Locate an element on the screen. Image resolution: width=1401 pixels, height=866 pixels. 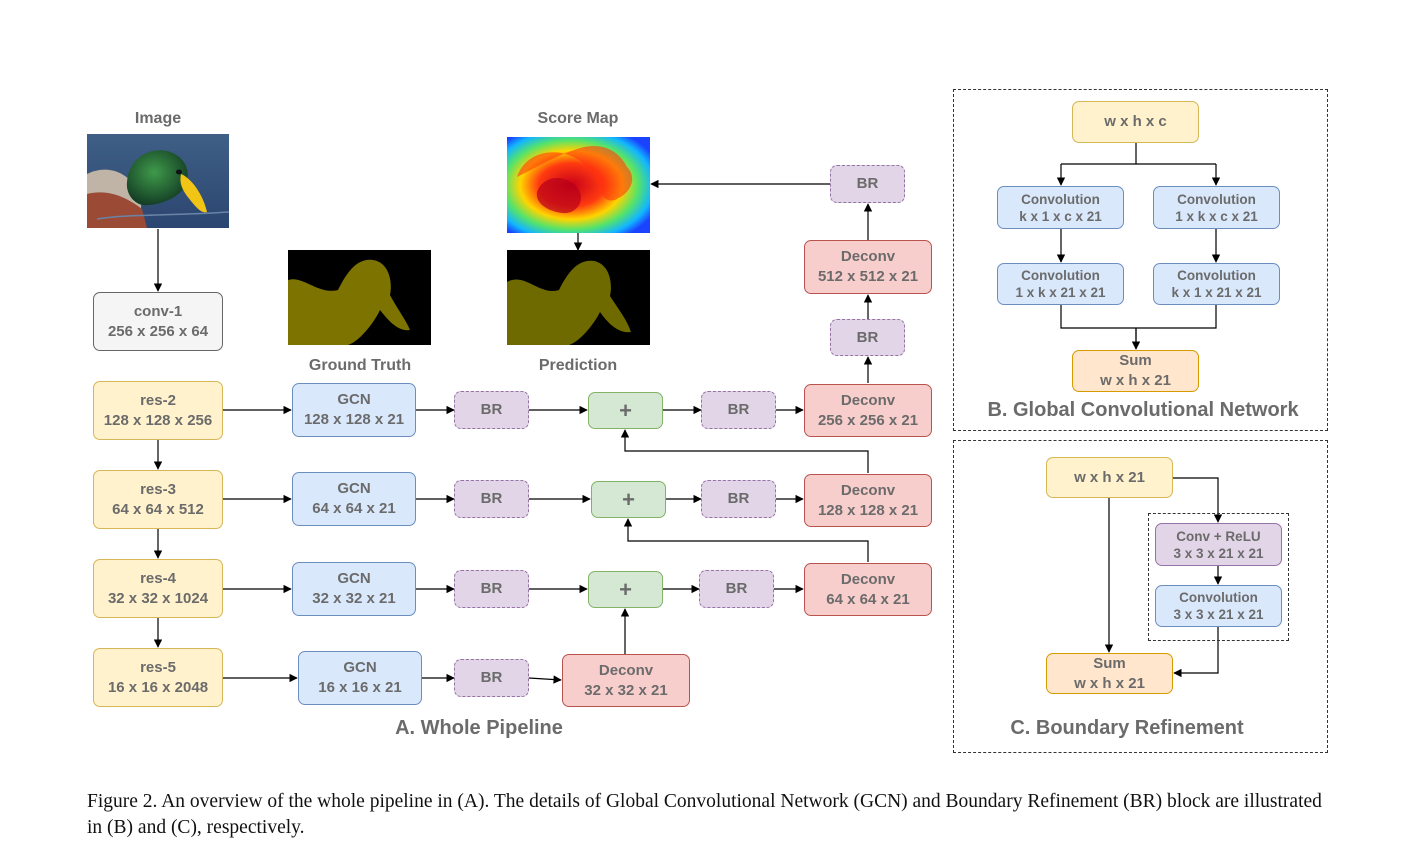
br-conv-dims: 3 x 3 x 21 x 21 is located at coordinates (1218, 614).